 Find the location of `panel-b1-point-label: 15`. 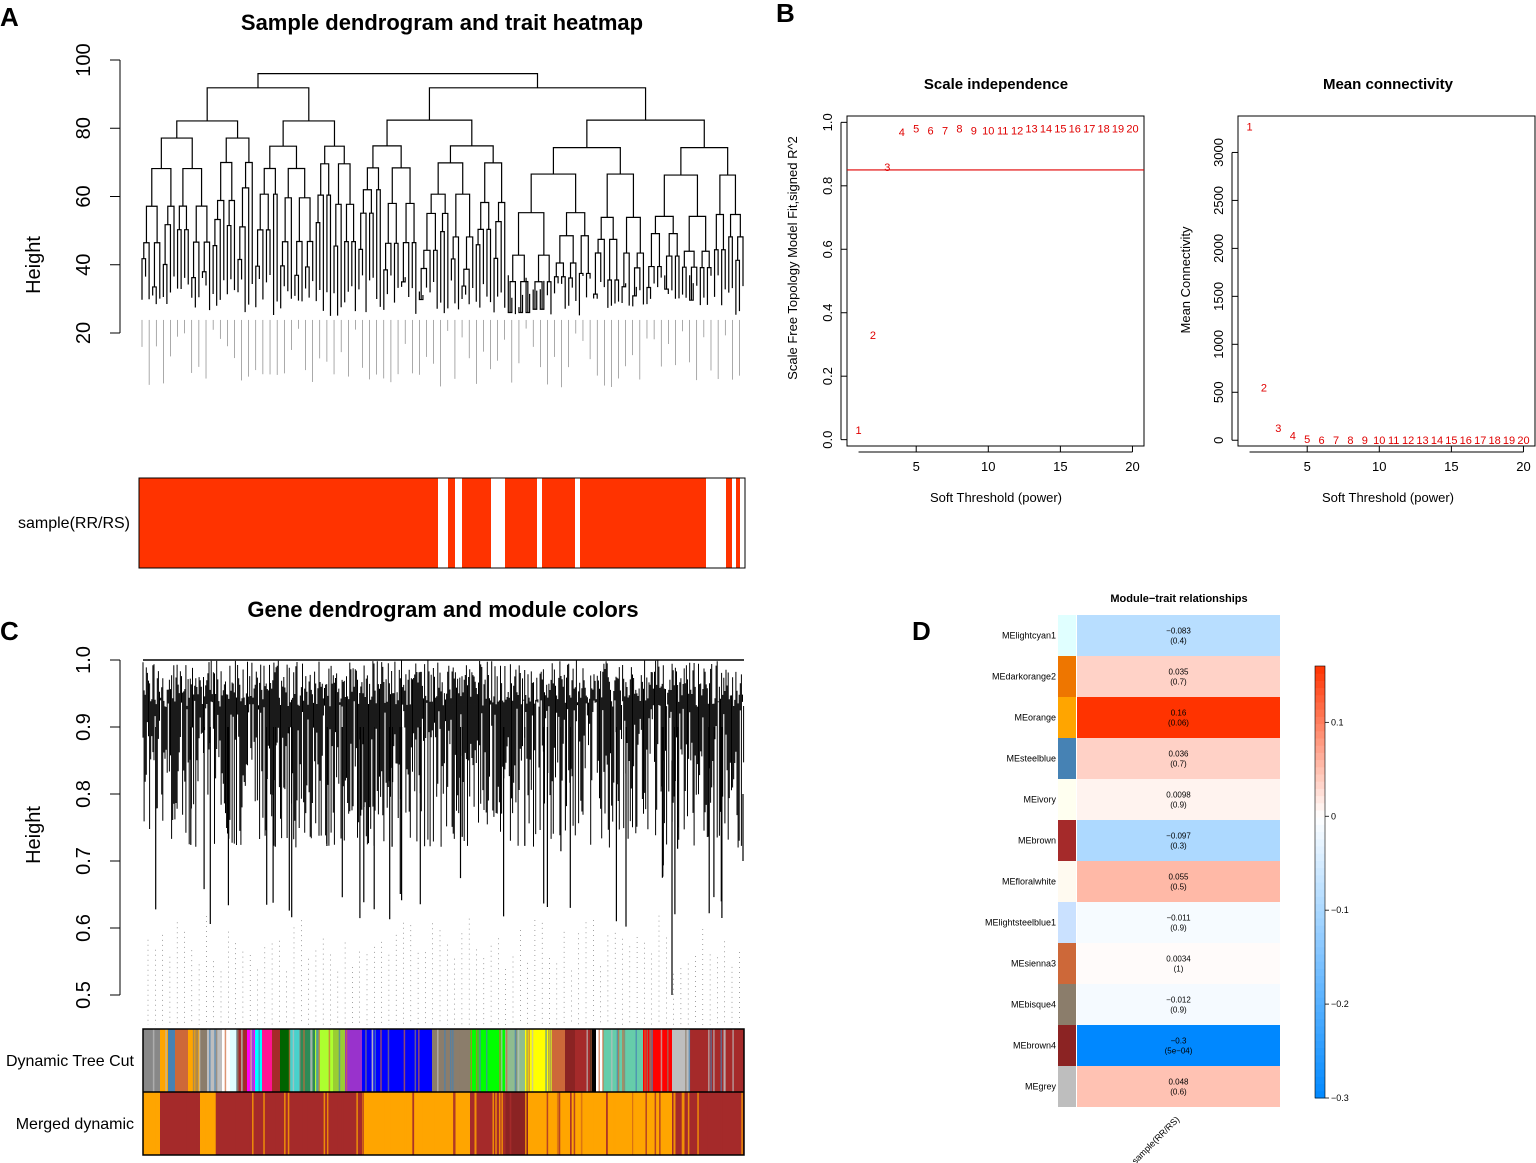

panel-b1-point-label: 15 is located at coordinates (1060, 130).